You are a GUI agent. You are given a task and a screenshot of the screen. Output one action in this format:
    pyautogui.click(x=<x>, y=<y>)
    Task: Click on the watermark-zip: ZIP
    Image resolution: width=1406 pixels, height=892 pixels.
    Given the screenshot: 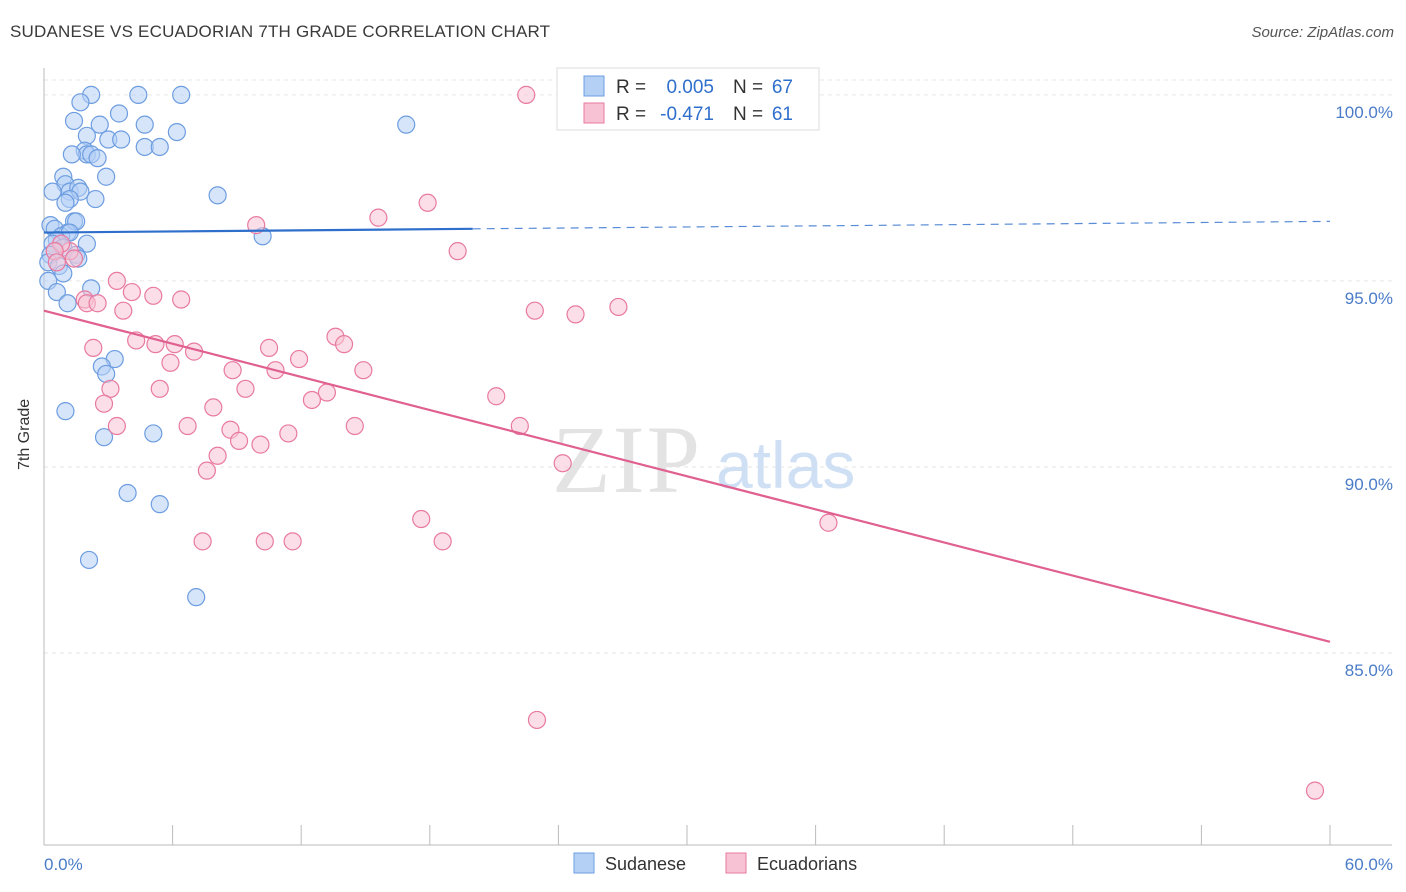 What is the action you would take?
    pyautogui.click(x=627, y=459)
    